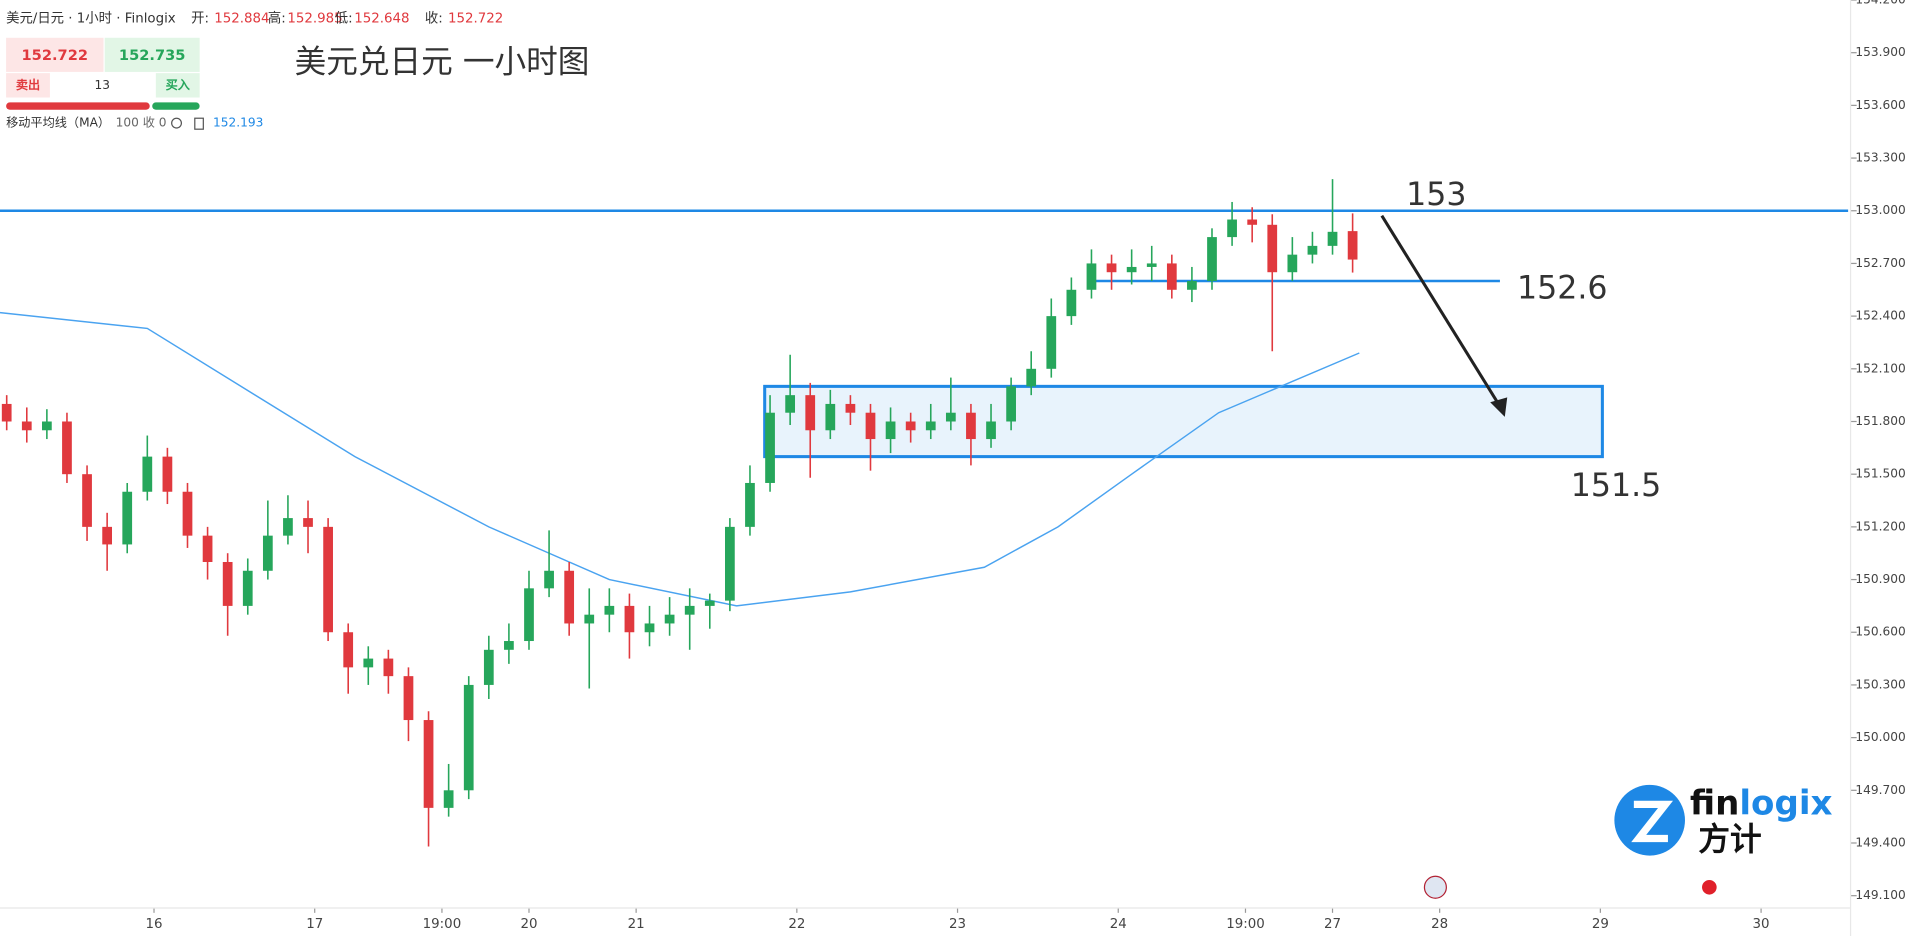  What do you see at coordinates (141, 123) in the screenshot?
I see `indicator-params: 100 收 0` at bounding box center [141, 123].